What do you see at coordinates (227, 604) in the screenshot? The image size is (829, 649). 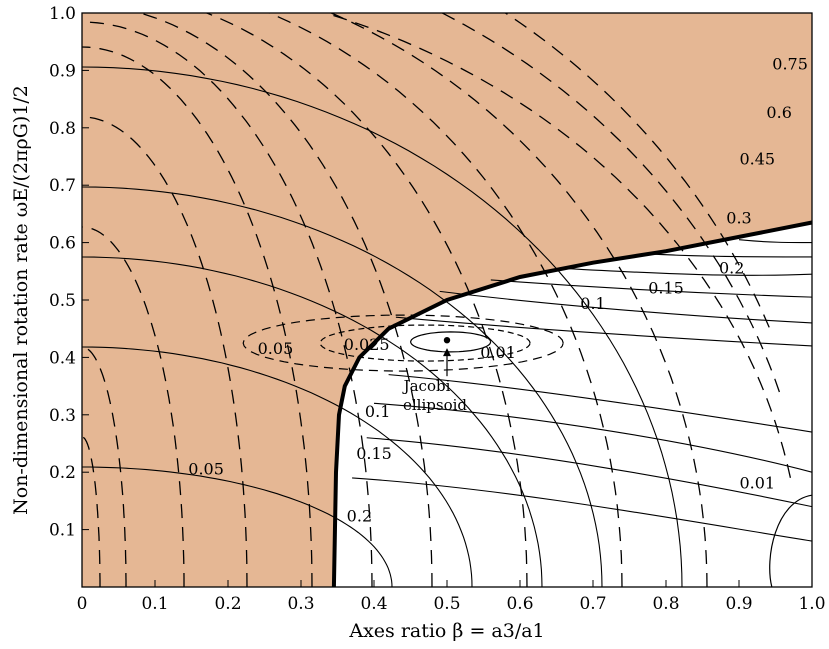 I see `x-tick-label: 0.2` at bounding box center [227, 604].